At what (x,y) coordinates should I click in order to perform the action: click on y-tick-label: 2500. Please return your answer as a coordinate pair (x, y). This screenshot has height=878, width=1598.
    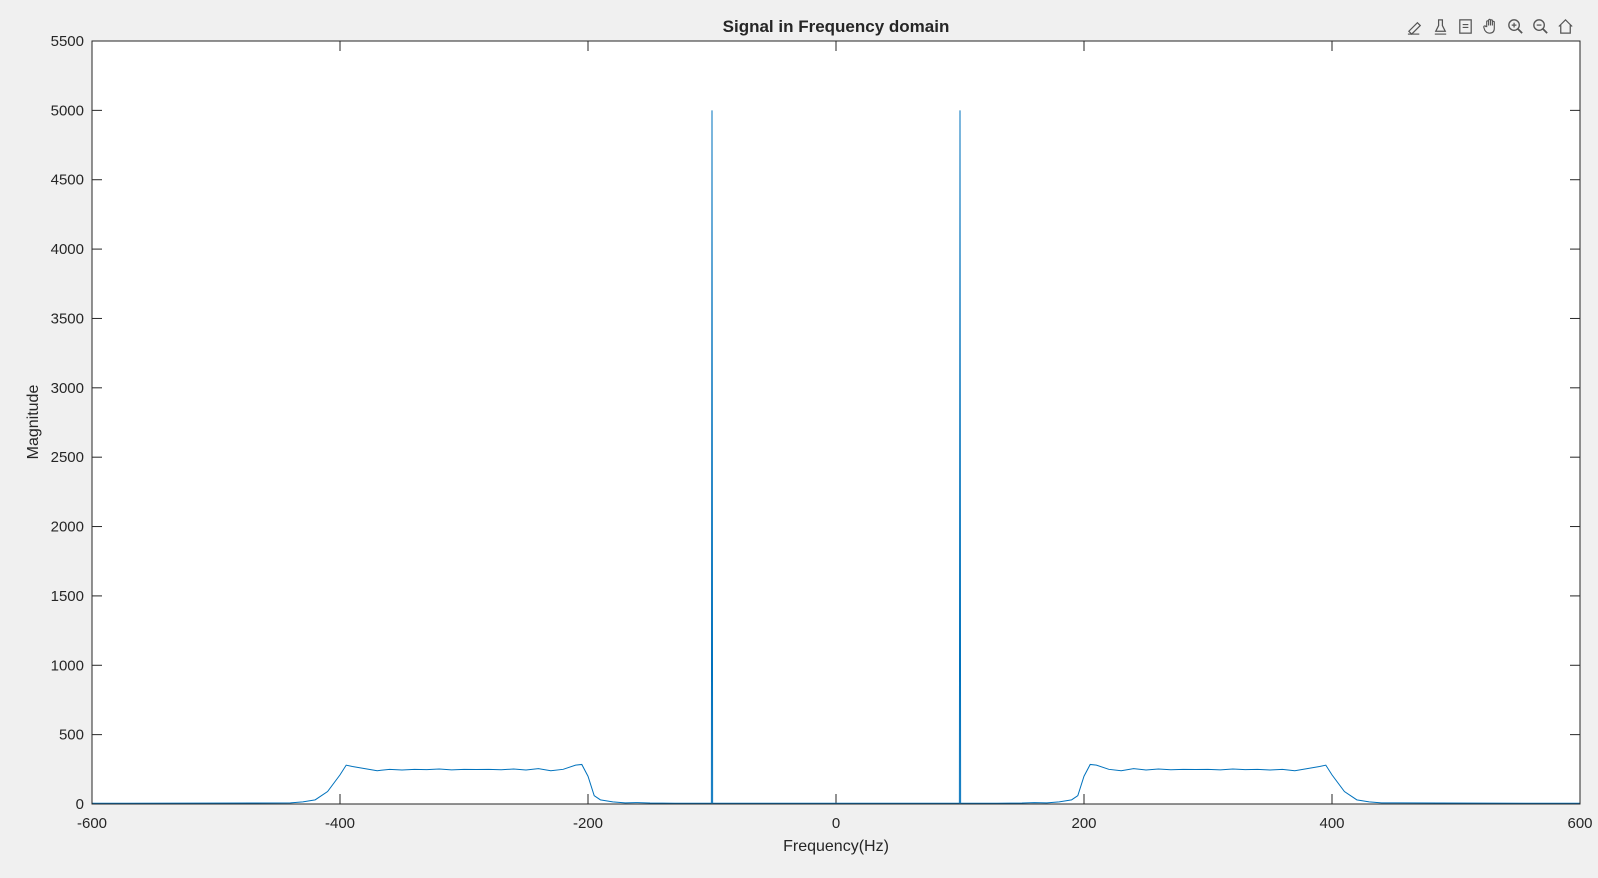
    Looking at the image, I should click on (67, 457).